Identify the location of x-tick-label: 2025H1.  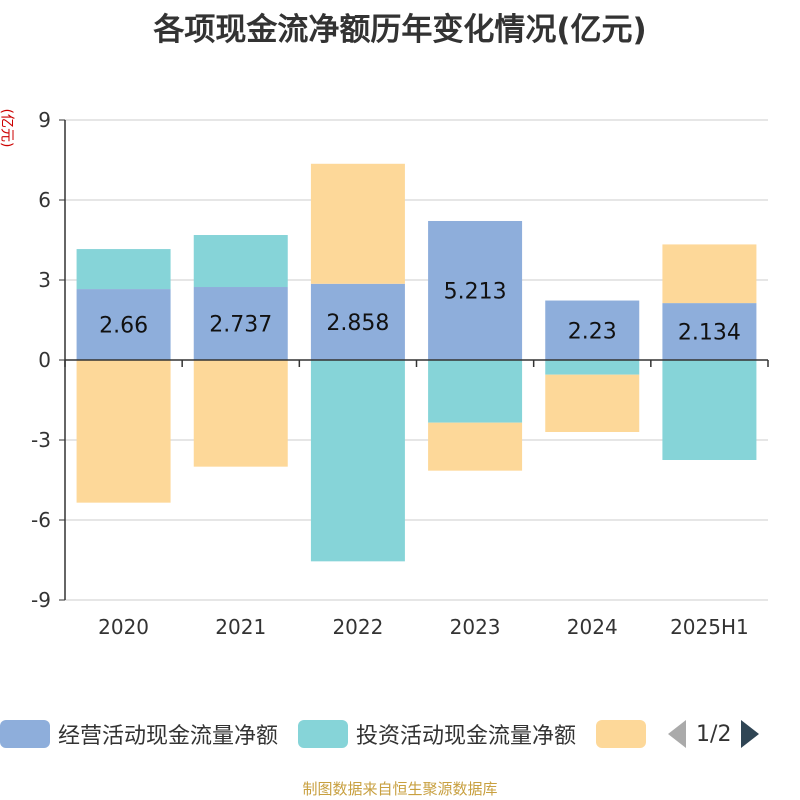
(709, 627).